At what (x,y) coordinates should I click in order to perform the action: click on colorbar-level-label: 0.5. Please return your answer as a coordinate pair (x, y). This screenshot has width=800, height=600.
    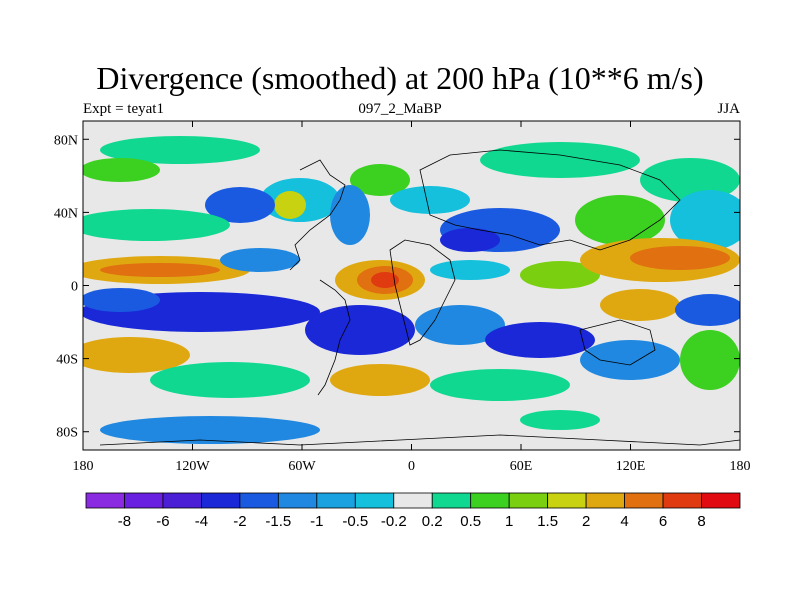
    Looking at the image, I should click on (470, 521).